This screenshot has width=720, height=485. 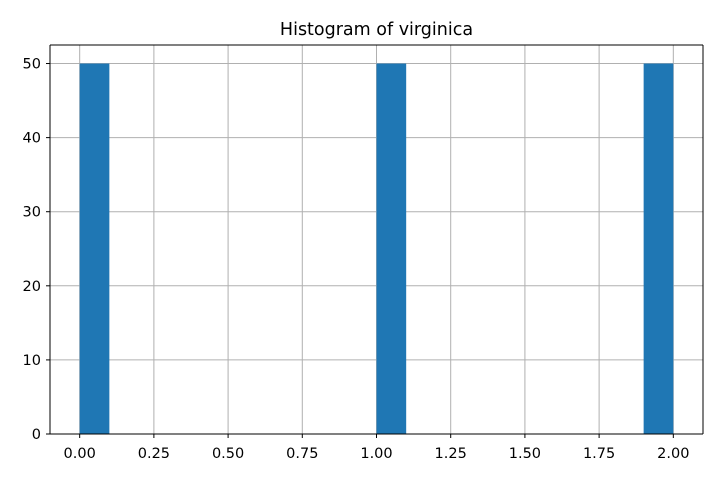 What do you see at coordinates (32, 361) in the screenshot?
I see `y-tick-label: 10` at bounding box center [32, 361].